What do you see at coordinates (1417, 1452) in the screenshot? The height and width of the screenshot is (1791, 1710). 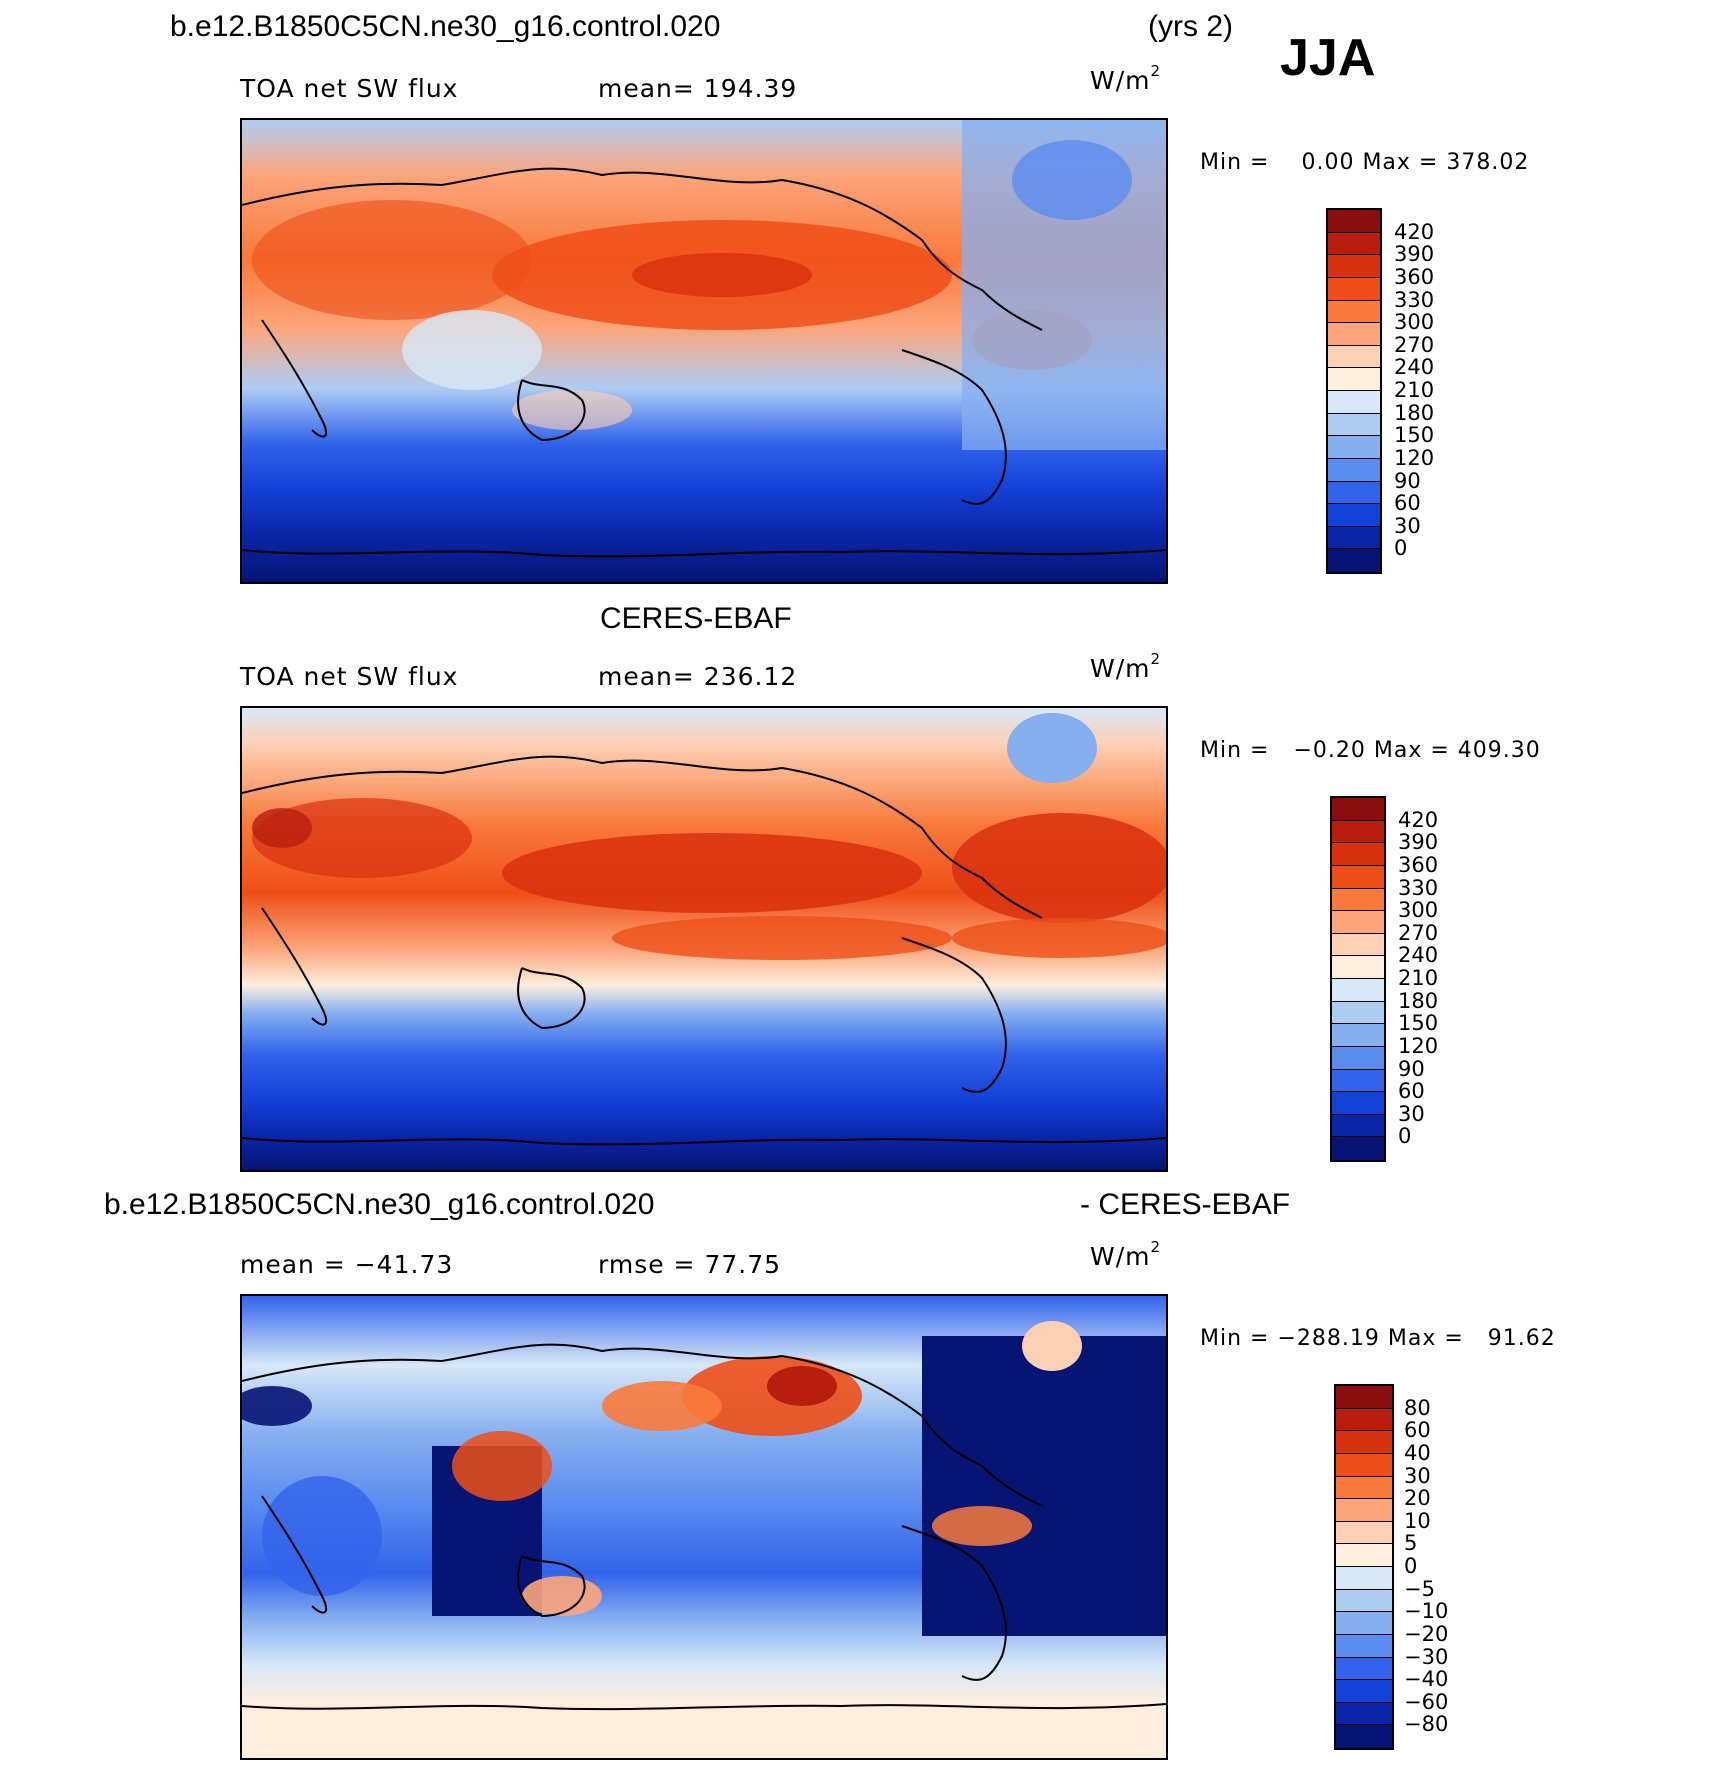 I see `colorbar-tick-label: 40` at bounding box center [1417, 1452].